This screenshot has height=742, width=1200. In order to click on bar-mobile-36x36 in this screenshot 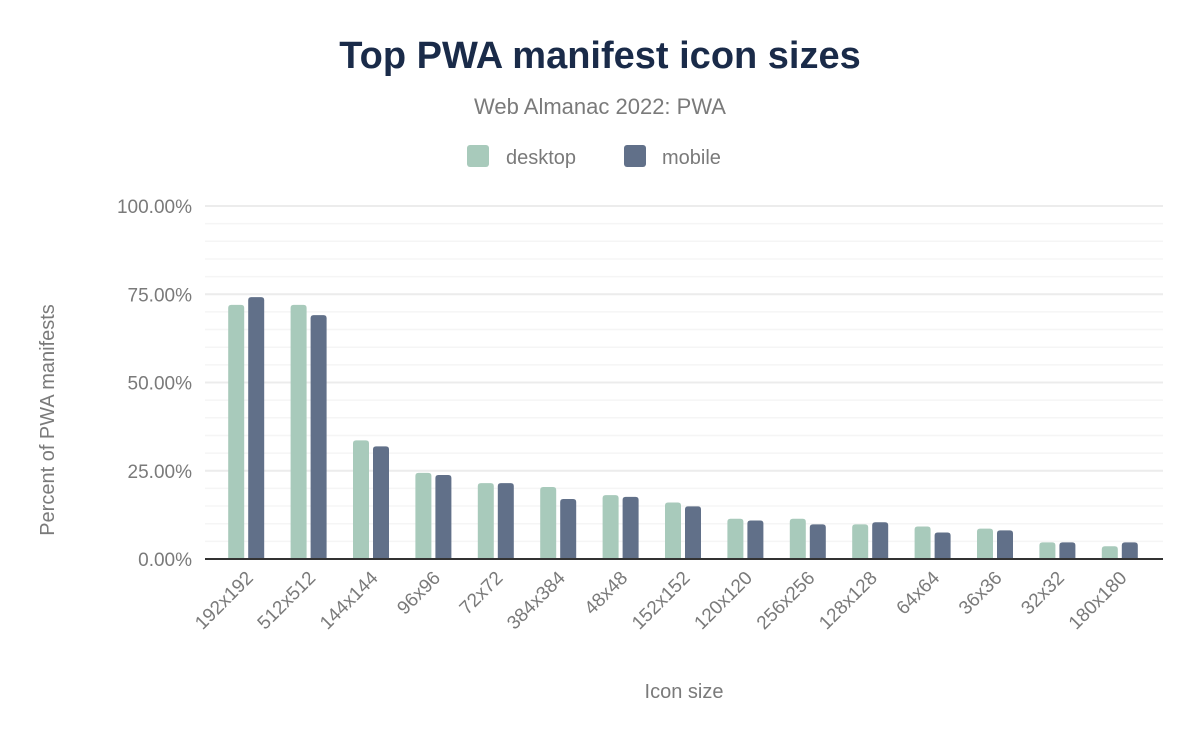, I will do `click(1005, 544)`.